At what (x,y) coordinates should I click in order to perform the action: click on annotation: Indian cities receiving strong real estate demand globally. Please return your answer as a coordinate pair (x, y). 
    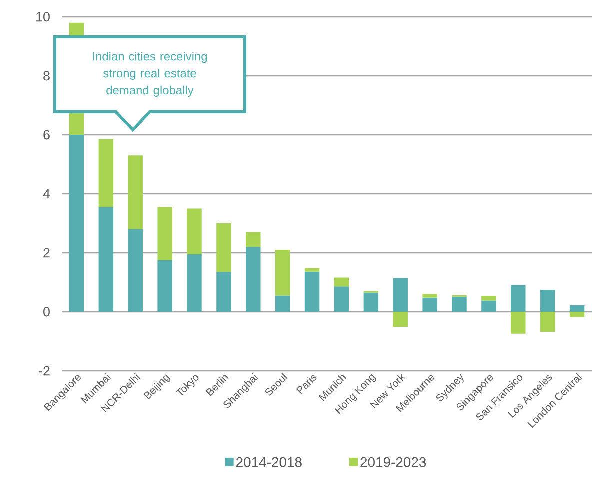
    Looking at the image, I should click on (150, 74).